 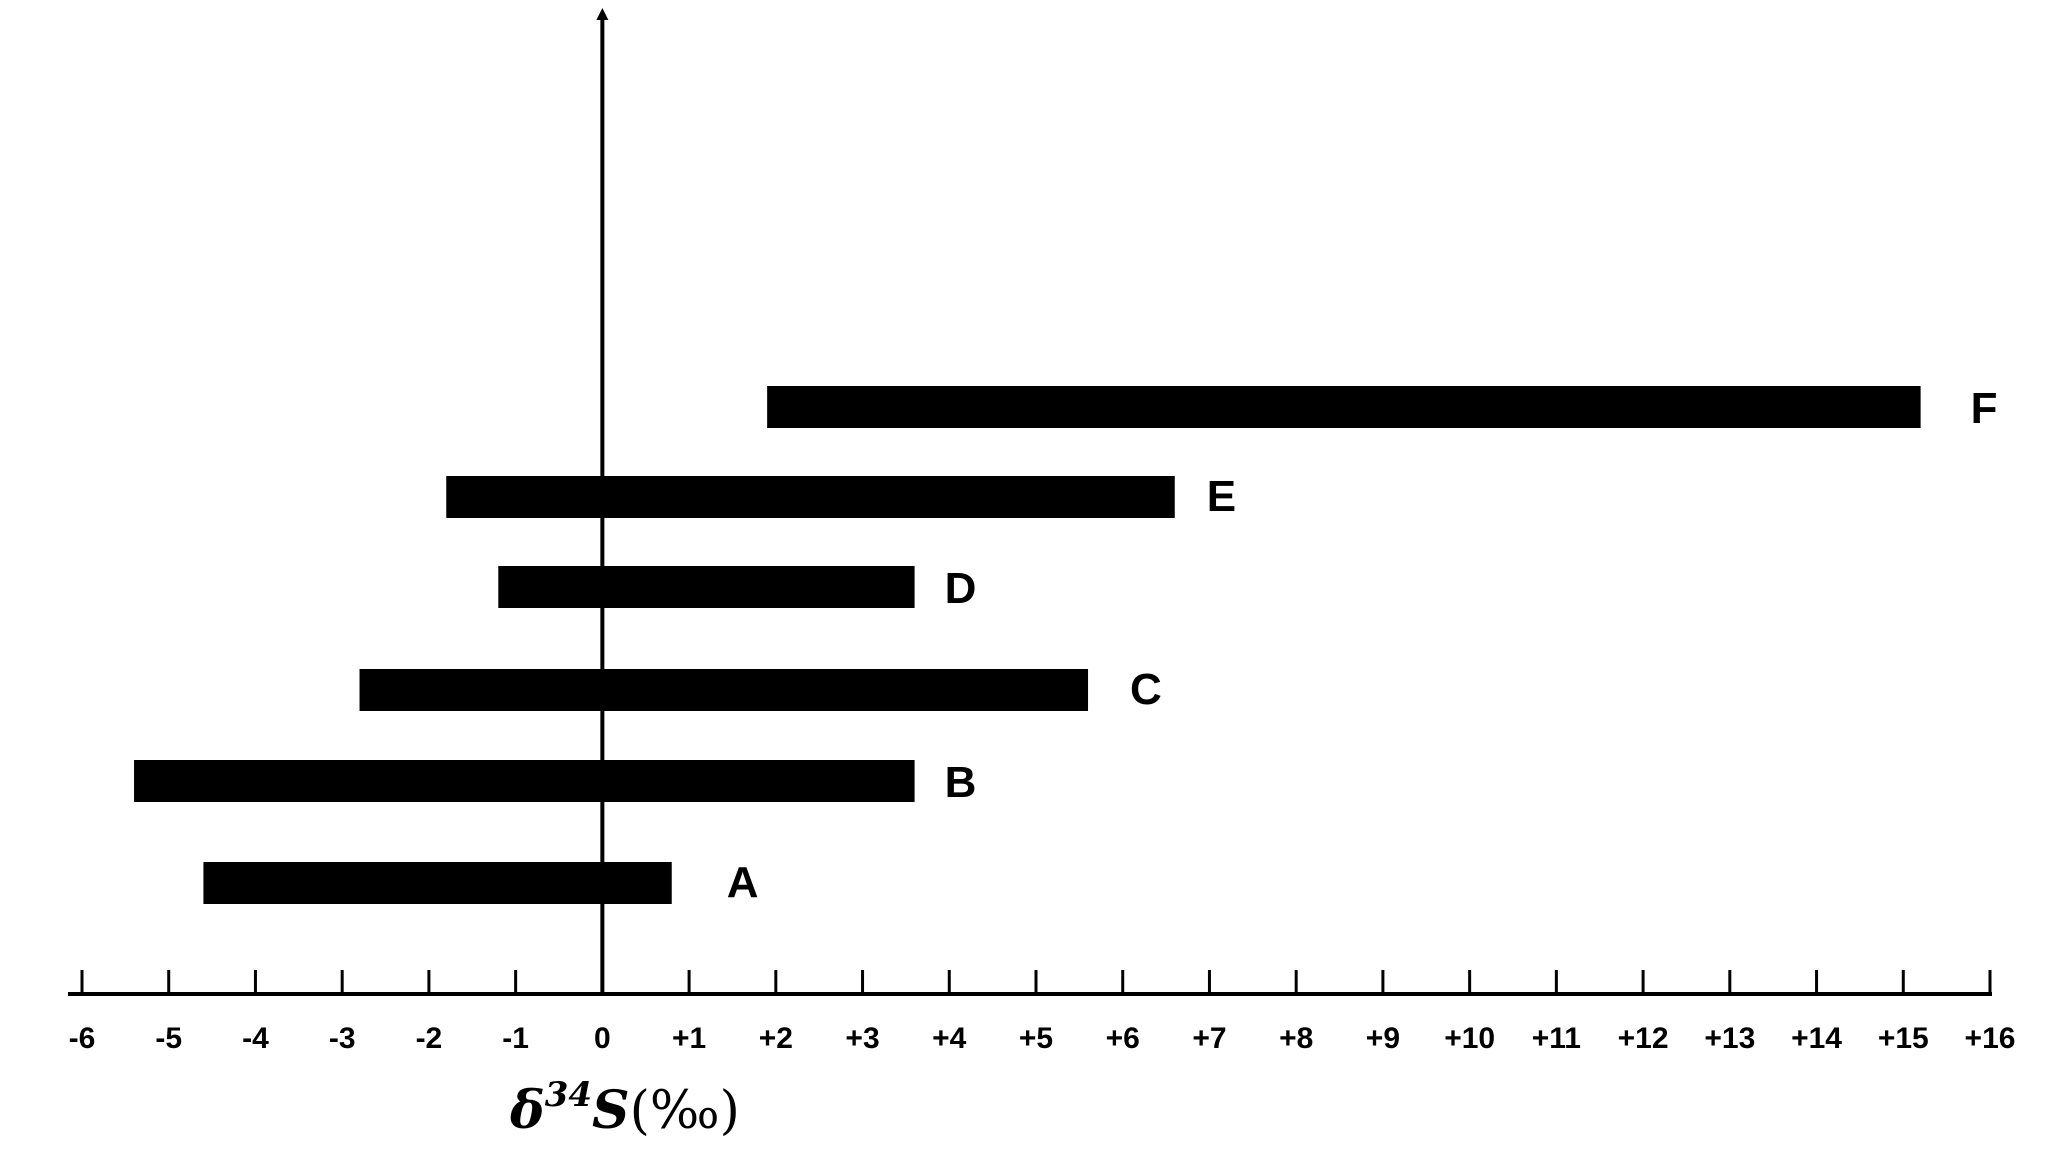 I want to click on x-tick-label: +1, so click(x=689, y=1038).